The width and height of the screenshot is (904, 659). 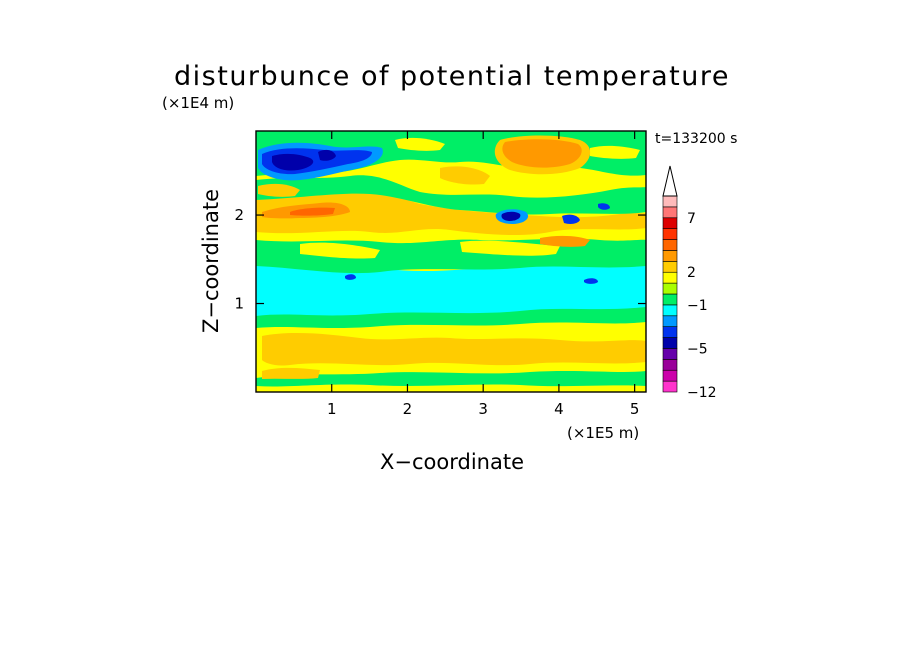 What do you see at coordinates (696, 139) in the screenshot?
I see `time-label: t=133200 s` at bounding box center [696, 139].